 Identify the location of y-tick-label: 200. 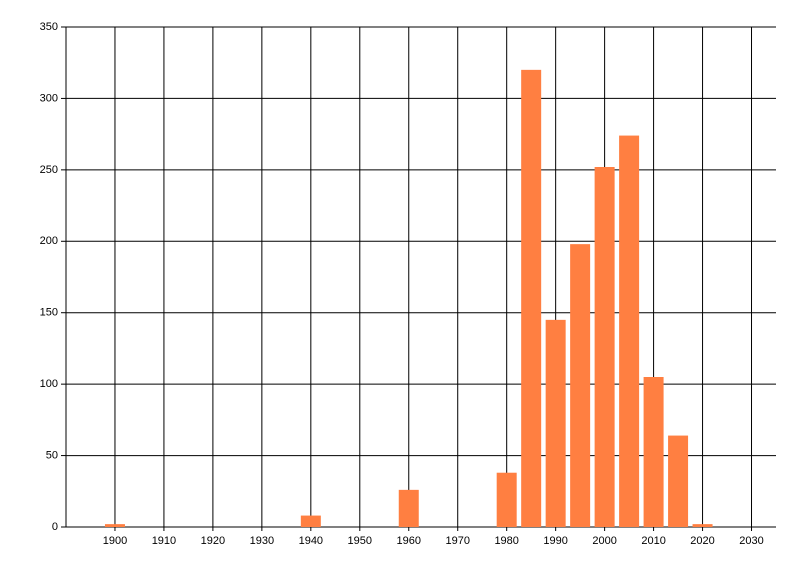
(49, 241).